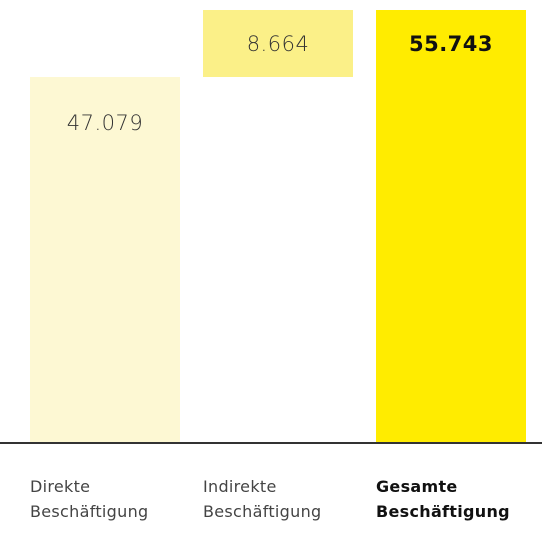 The width and height of the screenshot is (542, 546). Describe the element at coordinates (105, 123) in the screenshot. I see `value-label: 47.079` at that location.